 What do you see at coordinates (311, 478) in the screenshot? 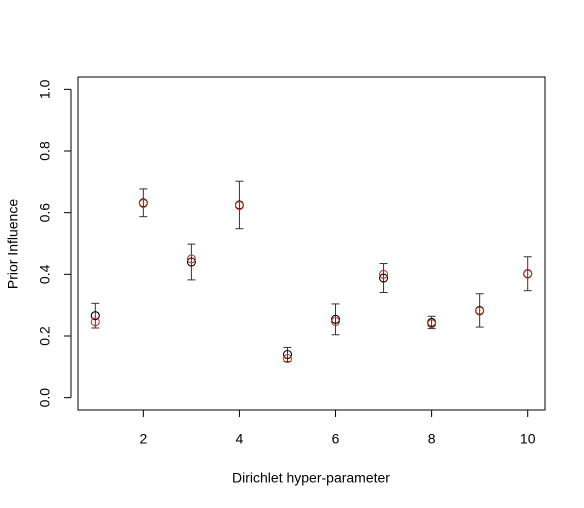
I see `x-axis-label: Dirichlet hyper-parameter` at bounding box center [311, 478].